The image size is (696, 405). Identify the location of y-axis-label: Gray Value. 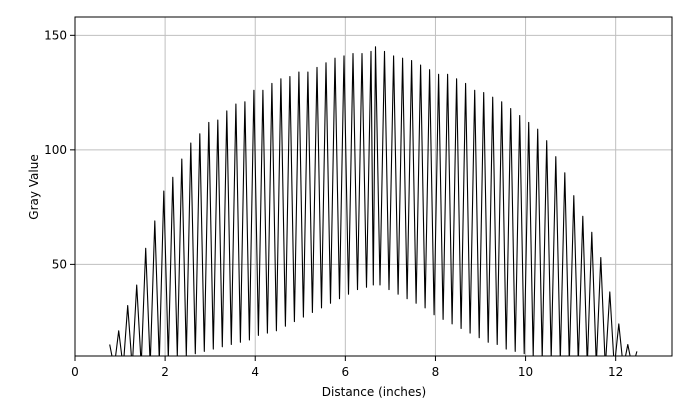
(34, 186).